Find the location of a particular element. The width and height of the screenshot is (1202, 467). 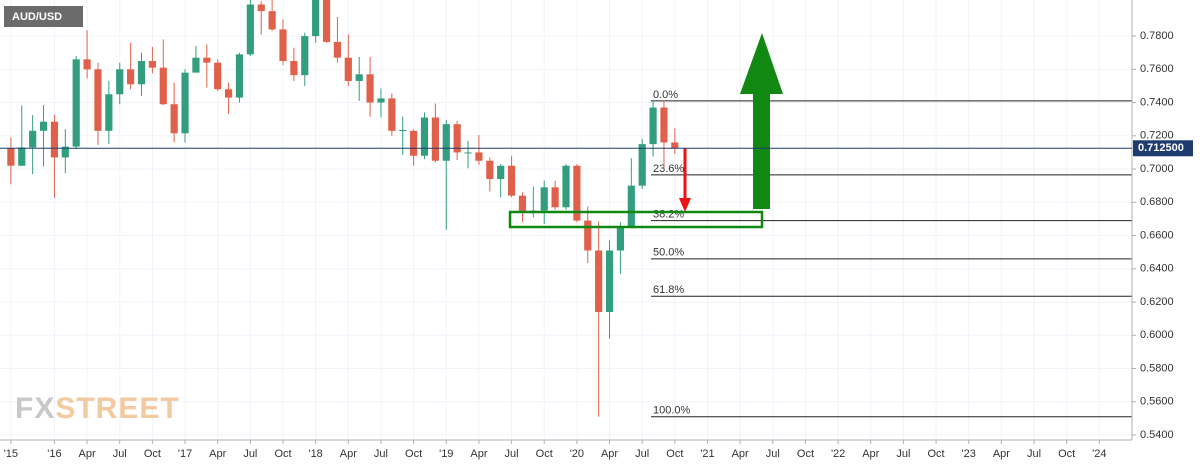

fib-label: 38.2% is located at coordinates (668, 214).